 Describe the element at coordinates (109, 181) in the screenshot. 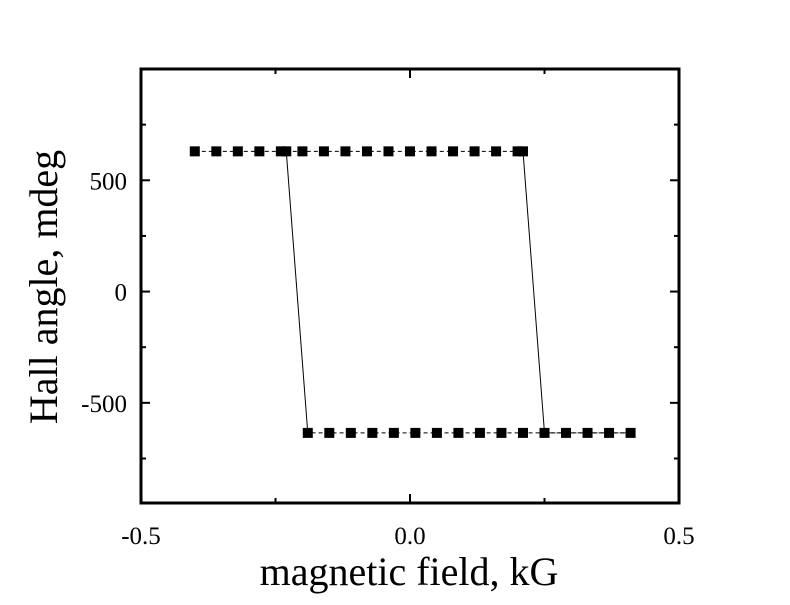

I see `y-tick-label: 500` at that location.